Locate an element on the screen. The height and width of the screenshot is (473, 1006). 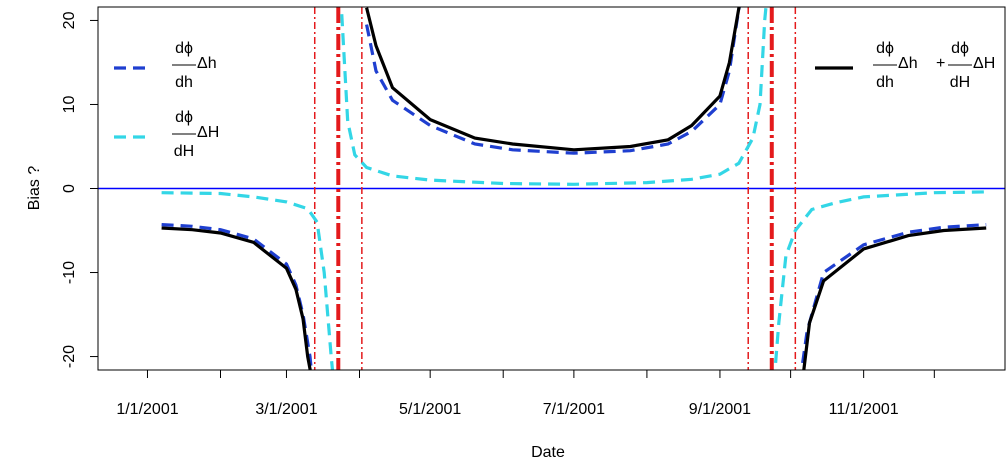
legend-operator: + is located at coordinates (940, 63).